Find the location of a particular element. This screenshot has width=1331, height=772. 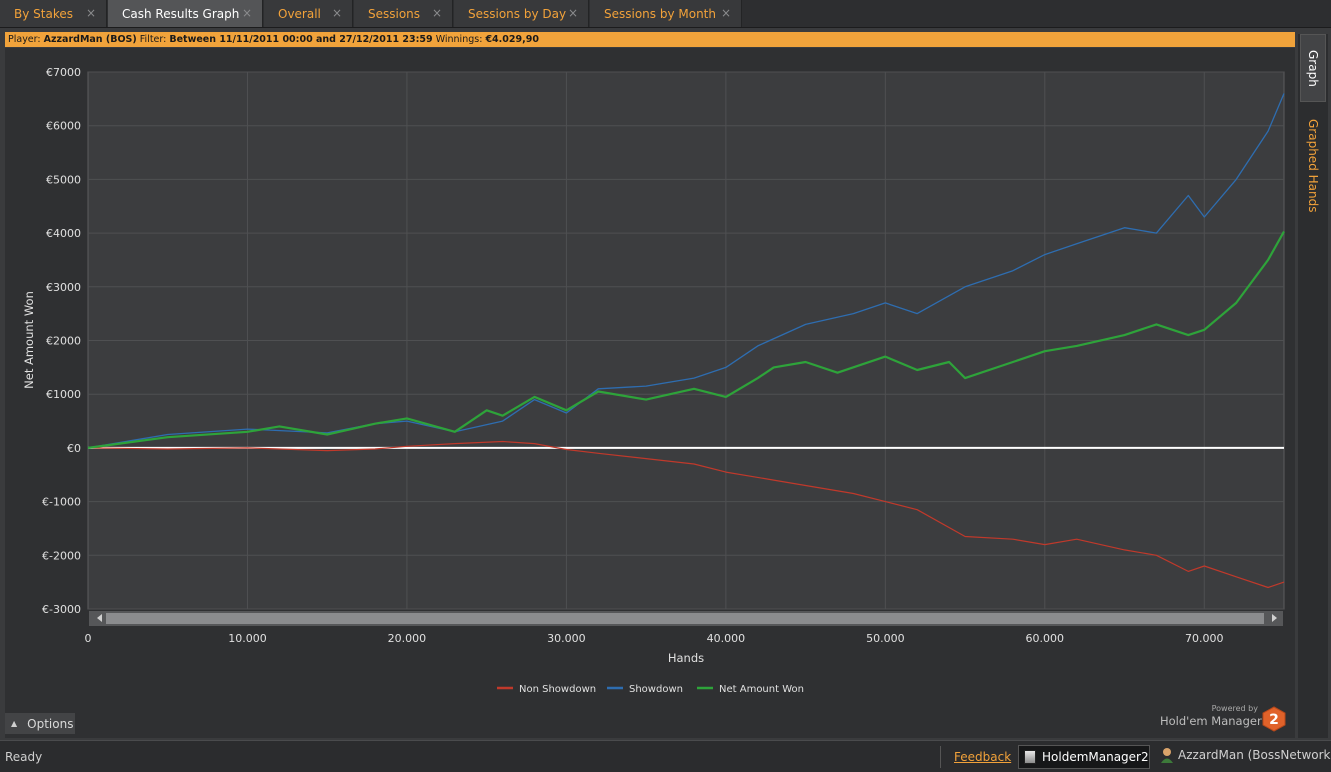

side-panel: Graph Graphed Hands is located at coordinates (1313, 386).